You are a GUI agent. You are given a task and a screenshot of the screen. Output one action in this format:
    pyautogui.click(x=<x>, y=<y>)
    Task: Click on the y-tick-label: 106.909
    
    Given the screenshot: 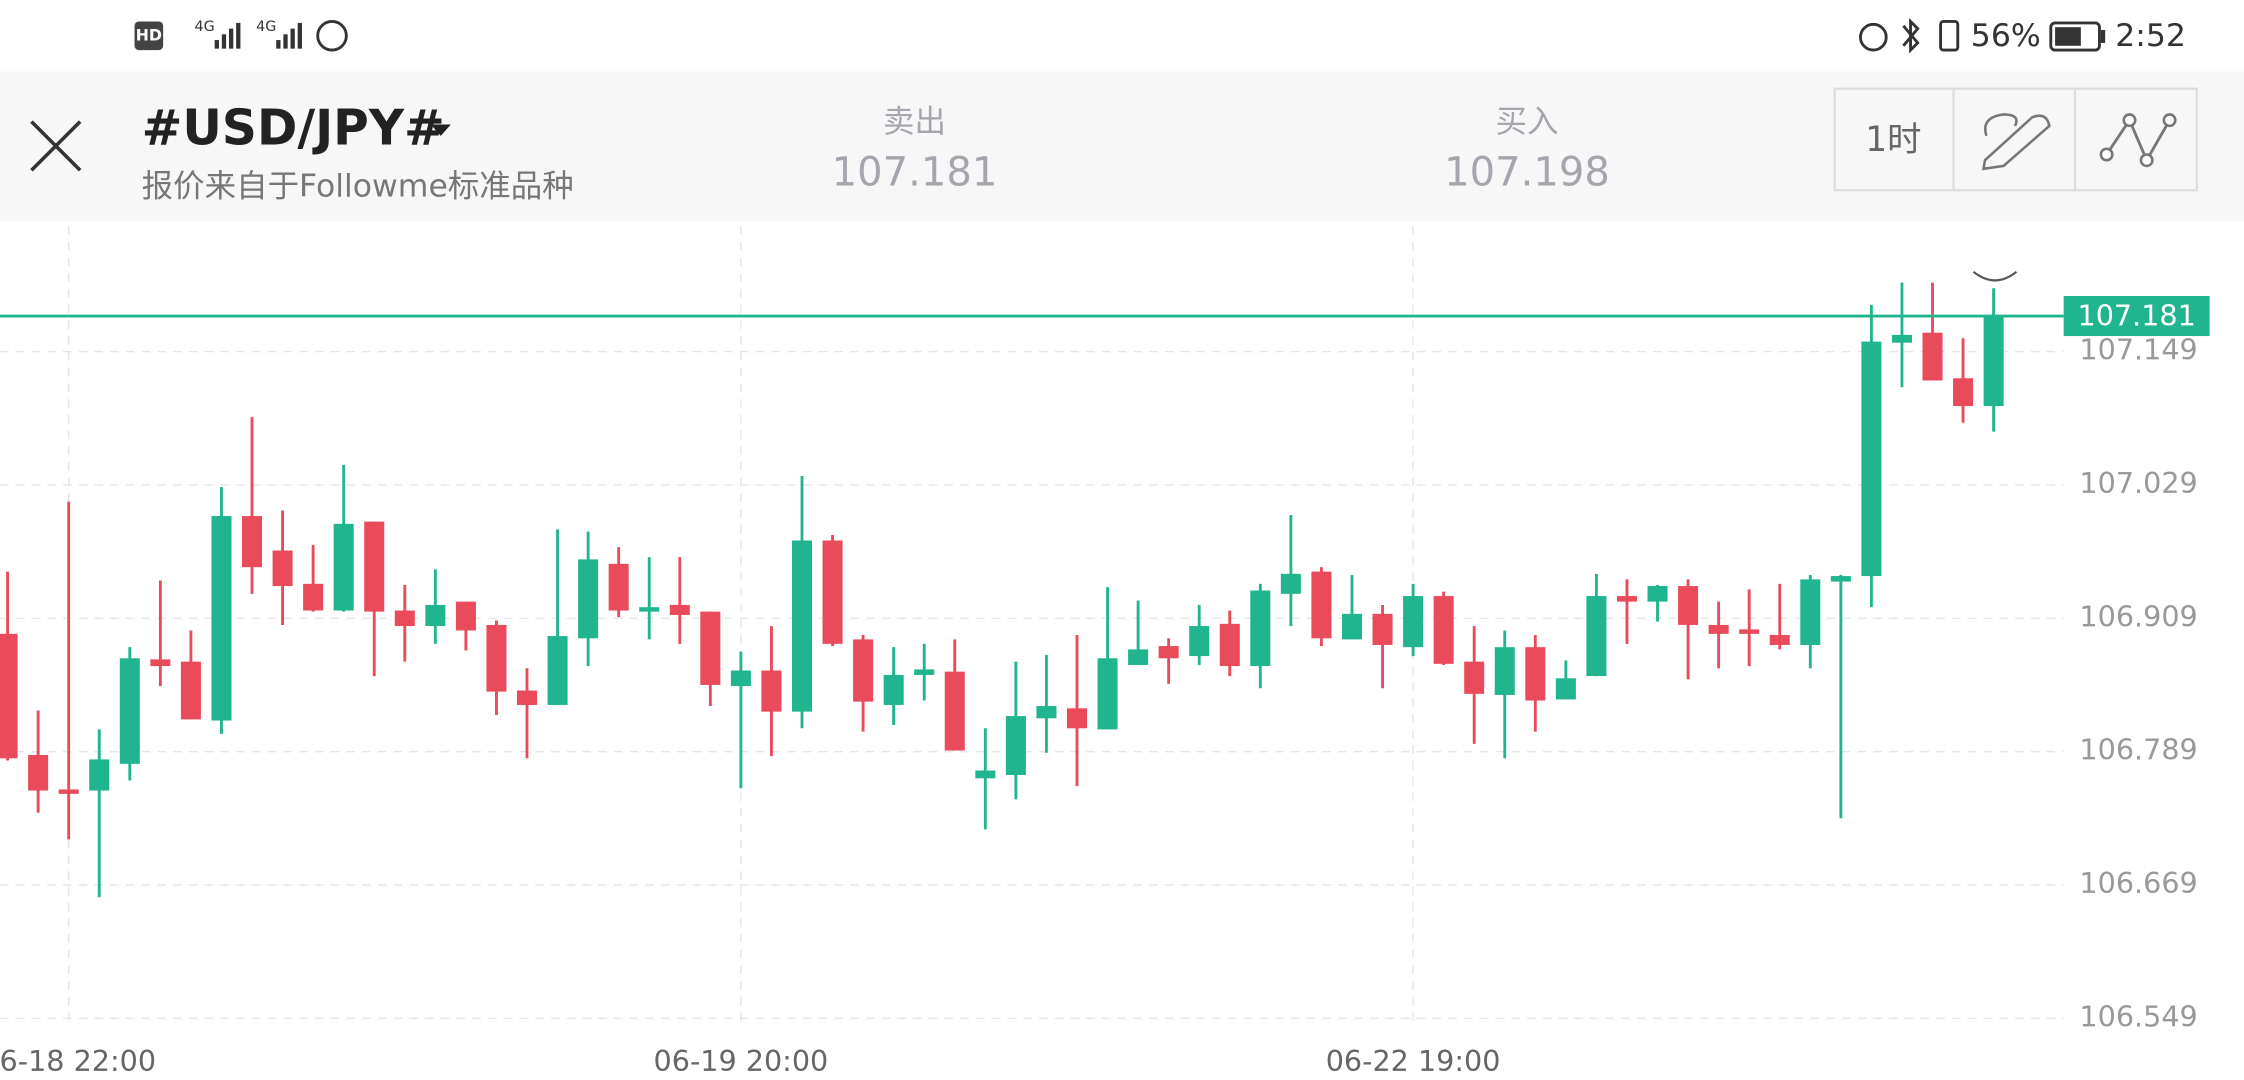 What is the action you would take?
    pyautogui.click(x=2138, y=616)
    